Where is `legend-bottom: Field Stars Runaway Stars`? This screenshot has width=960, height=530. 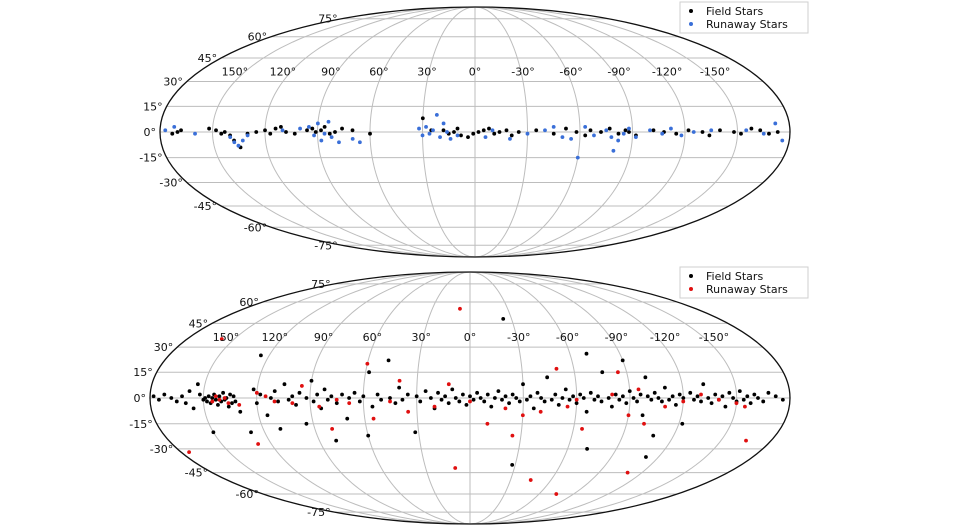 legend-bottom: Field Stars Runaway Stars is located at coordinates (744, 282).